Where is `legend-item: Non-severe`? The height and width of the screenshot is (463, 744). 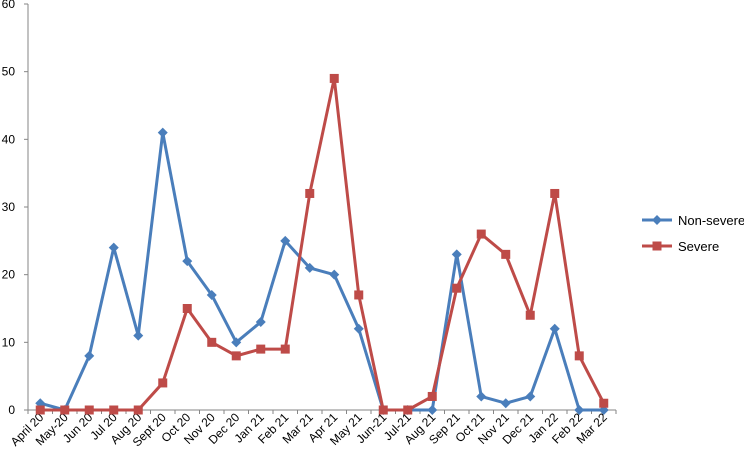
legend-item: Non-severe is located at coordinates (693, 220).